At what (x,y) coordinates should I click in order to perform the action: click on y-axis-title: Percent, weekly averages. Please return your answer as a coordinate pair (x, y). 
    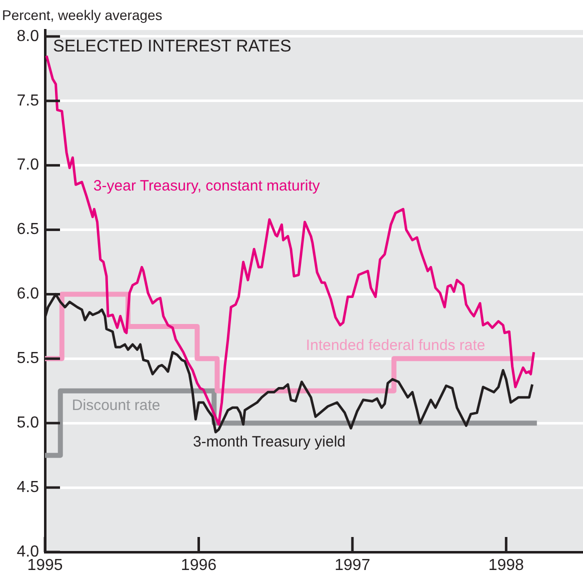
    Looking at the image, I should click on (82, 14).